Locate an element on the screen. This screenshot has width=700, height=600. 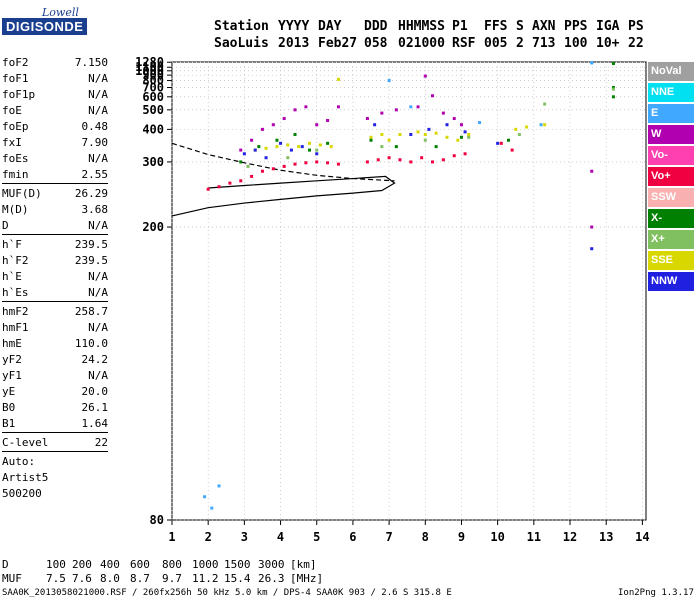
y-tick-label: 900 is located at coordinates (153, 75).